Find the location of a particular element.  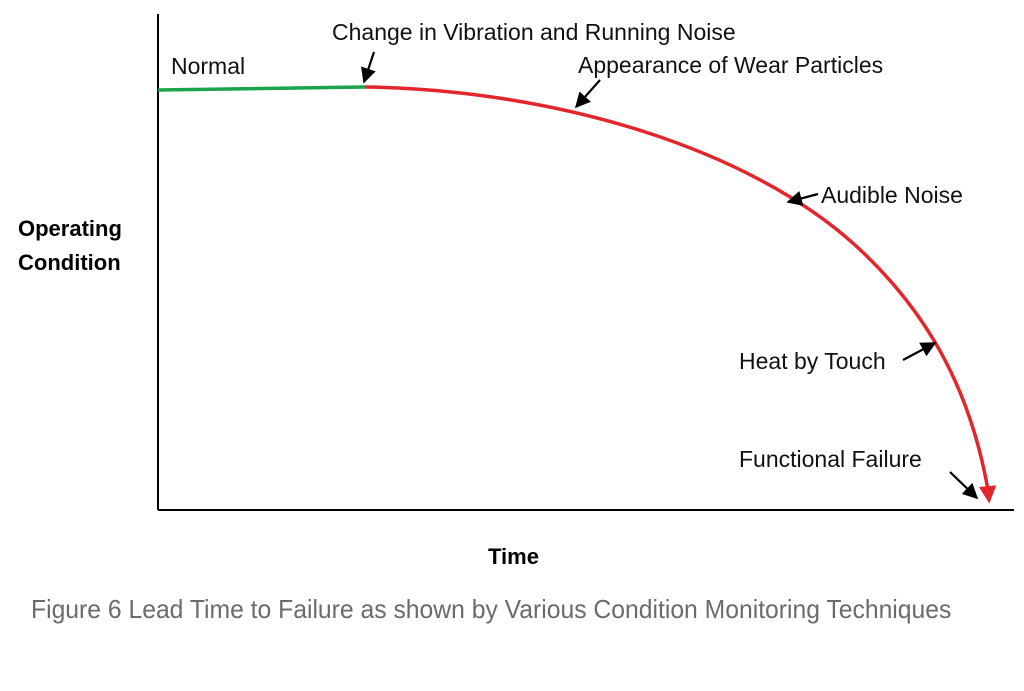

label-vibration-change: Change in Vibration and Running Noise is located at coordinates (534, 32).